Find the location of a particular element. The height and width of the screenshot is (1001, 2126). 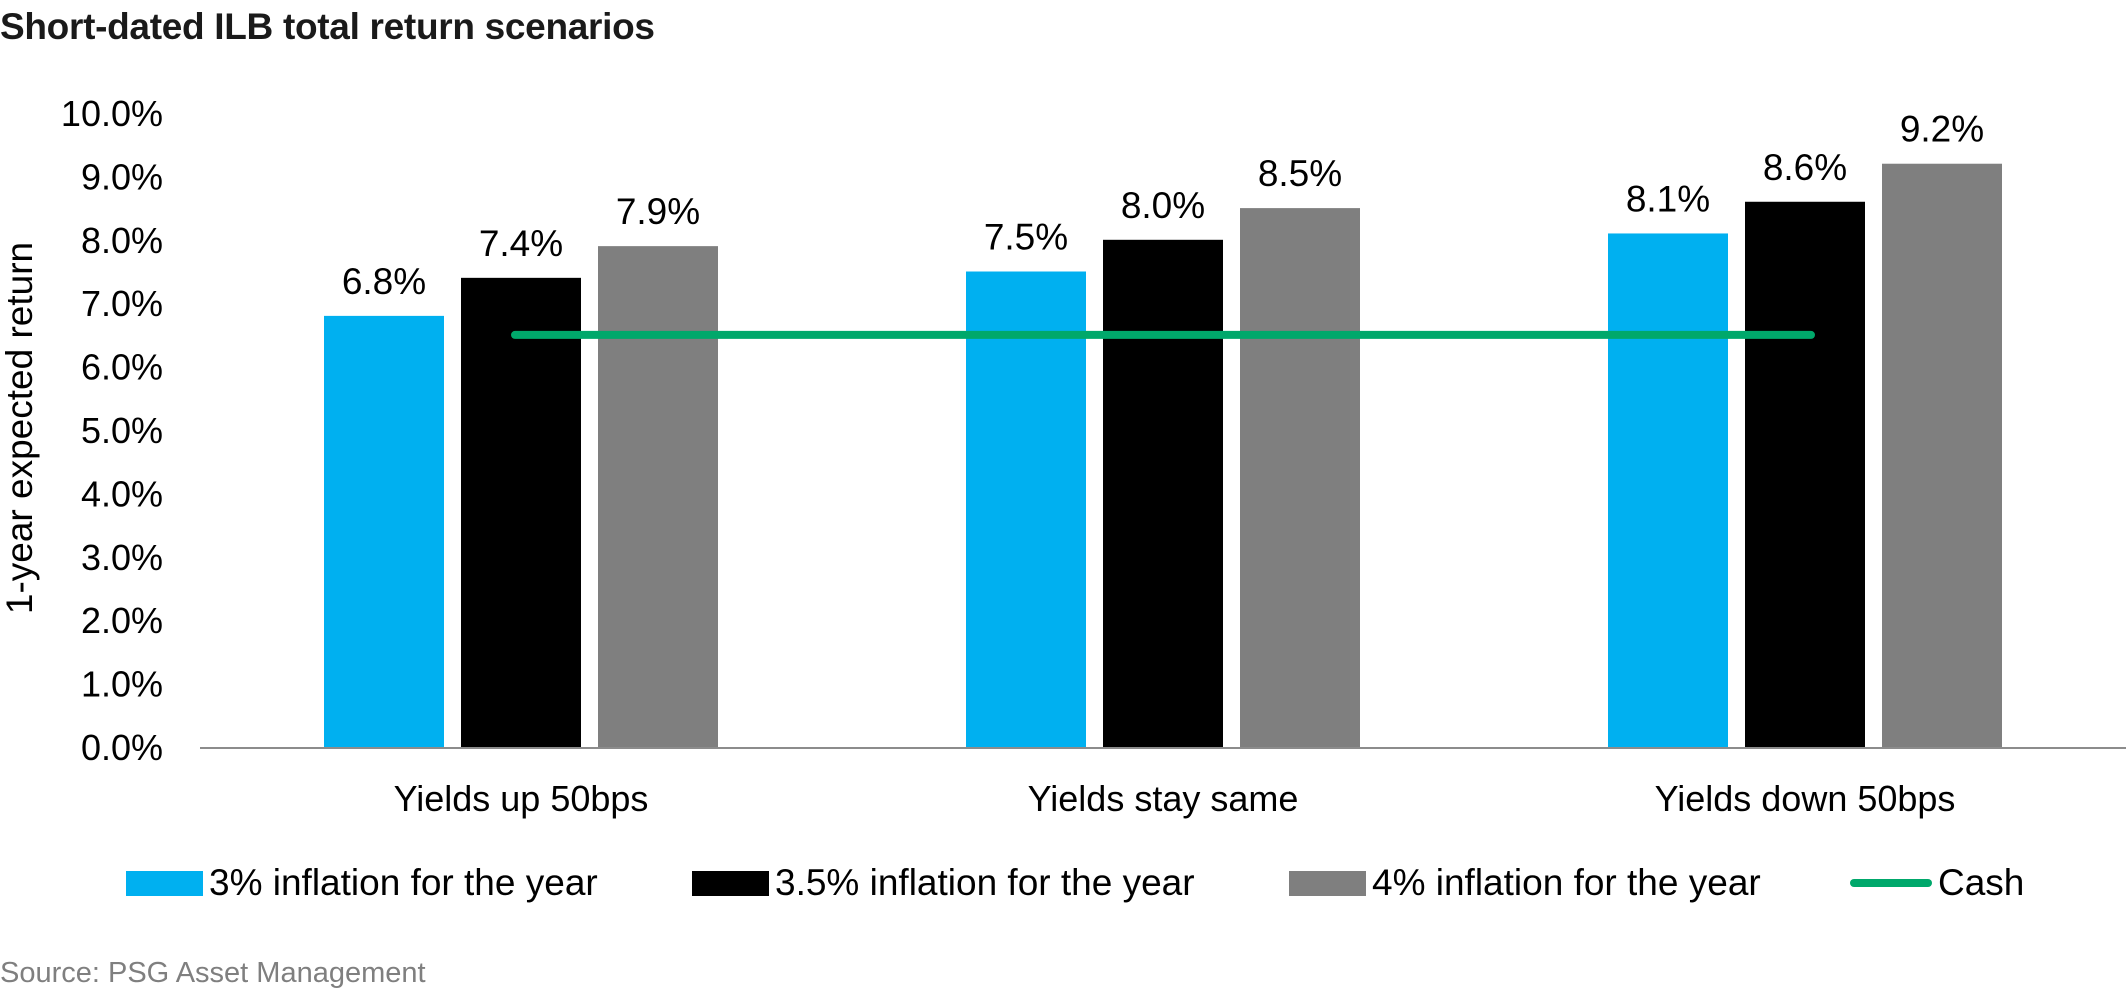

data-label: 7.4% is located at coordinates (521, 243).